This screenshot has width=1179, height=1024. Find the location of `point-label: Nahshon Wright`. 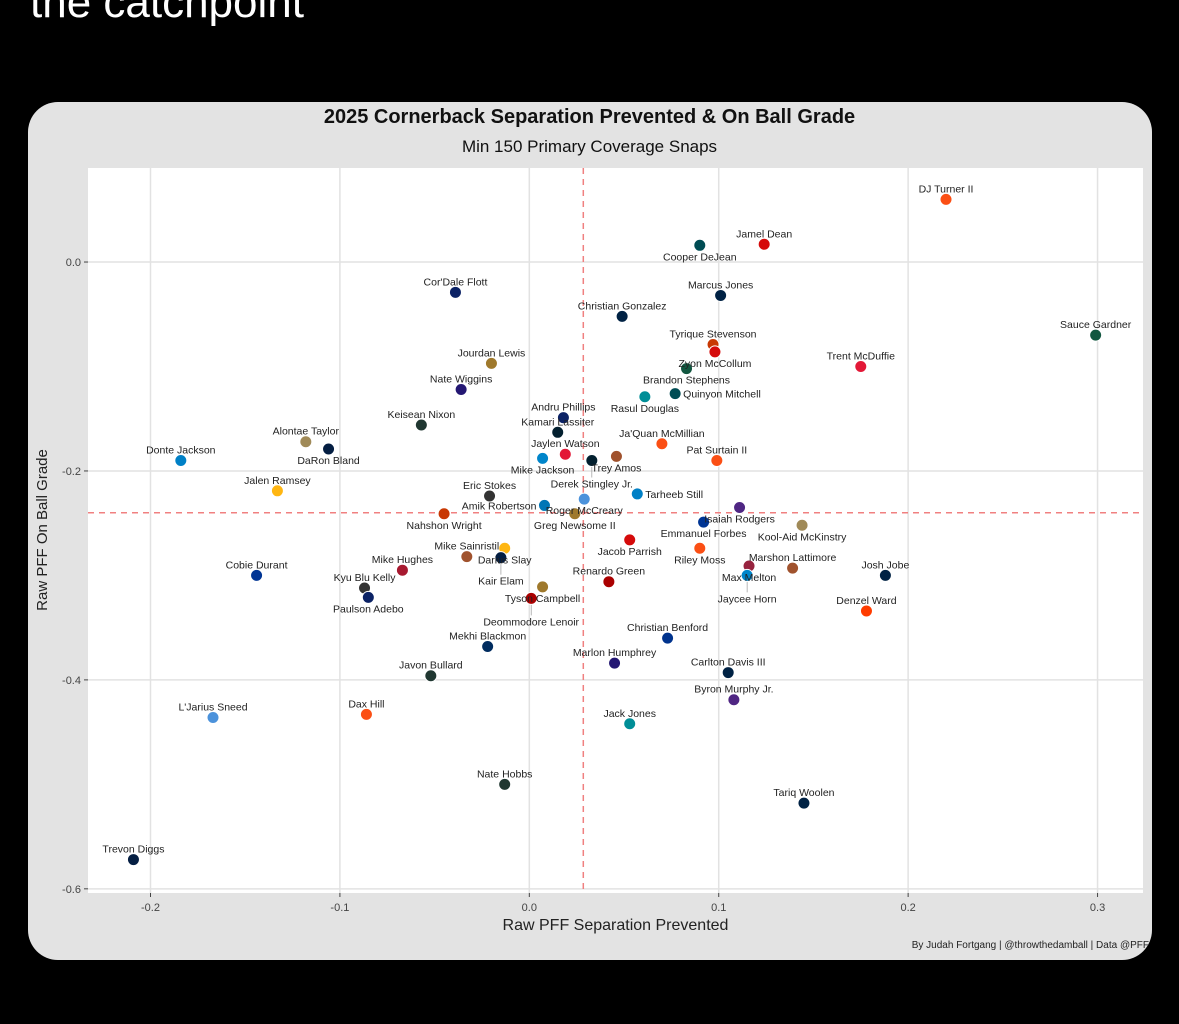

point-label: Nahshon Wright is located at coordinates (444, 526).